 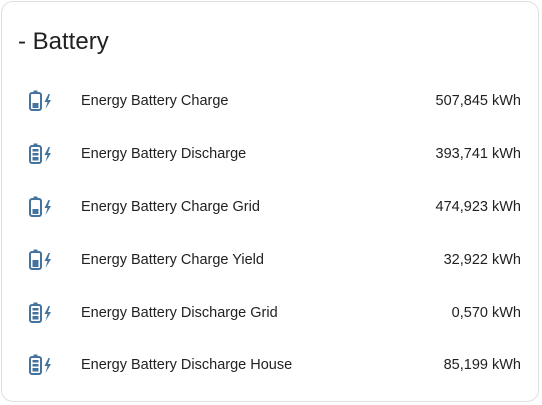 What do you see at coordinates (270, 101) in the screenshot?
I see `entity-row-energy-battery-charge: Energy Battery Charge 507,845 kWh` at bounding box center [270, 101].